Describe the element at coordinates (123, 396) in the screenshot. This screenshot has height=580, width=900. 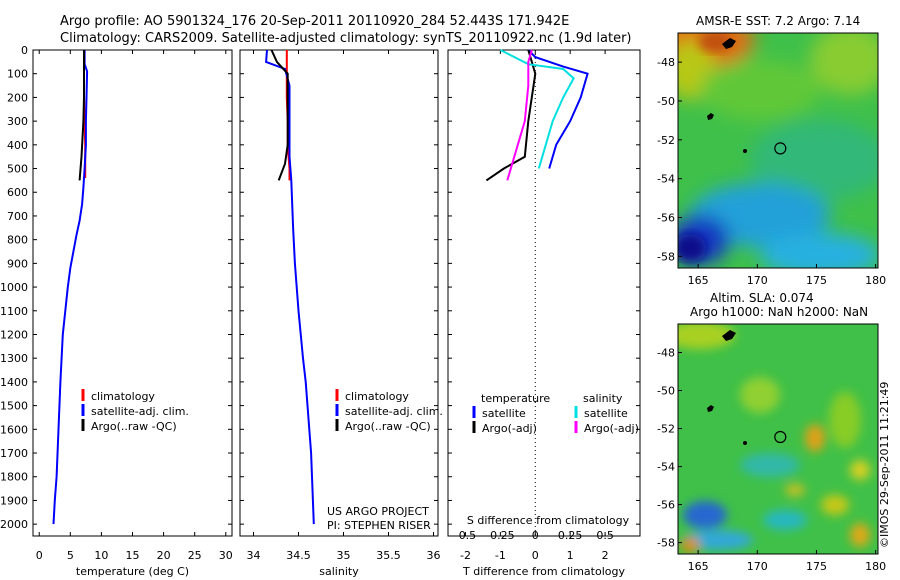
I see `legend-label: climatology` at that location.